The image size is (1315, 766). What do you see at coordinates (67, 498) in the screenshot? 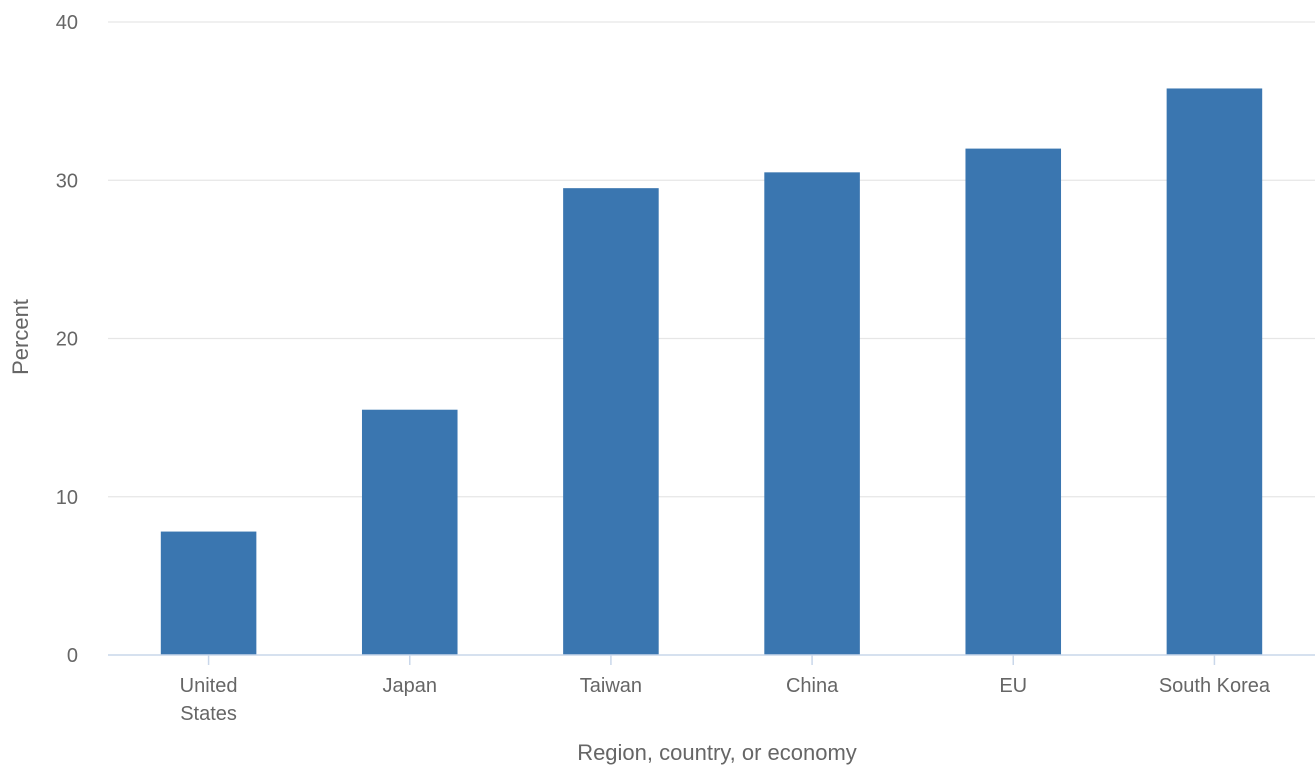
I see `y-tick-label: 10` at bounding box center [67, 498].